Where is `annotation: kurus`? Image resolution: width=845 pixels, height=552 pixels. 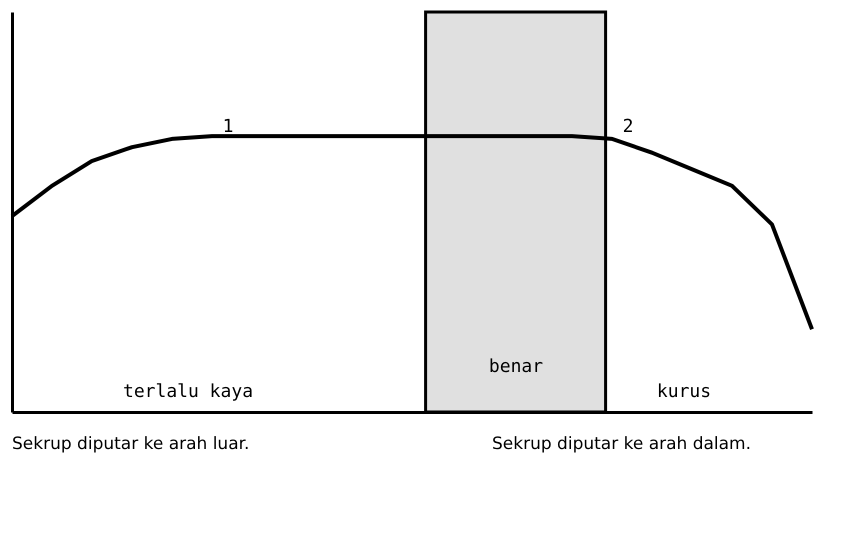 annotation: kurus is located at coordinates (684, 391).